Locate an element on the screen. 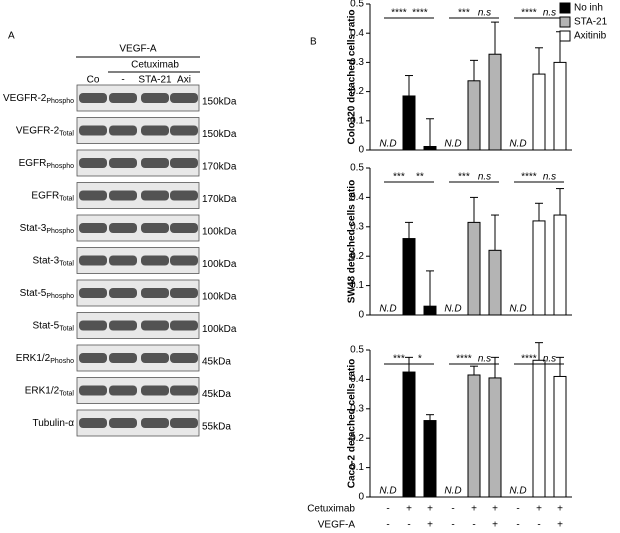 This screenshot has height=533, width=620. row-label: ERK1/2Phosho is located at coordinates (45, 359).